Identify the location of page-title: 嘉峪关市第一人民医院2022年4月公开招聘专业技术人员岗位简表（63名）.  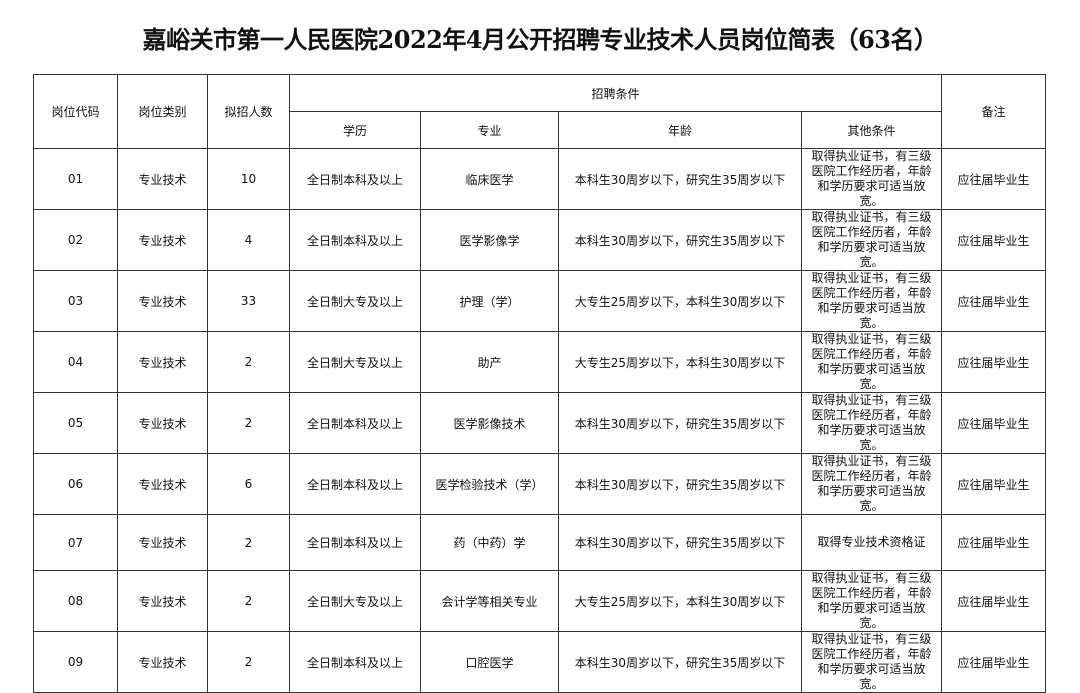
(540, 39).